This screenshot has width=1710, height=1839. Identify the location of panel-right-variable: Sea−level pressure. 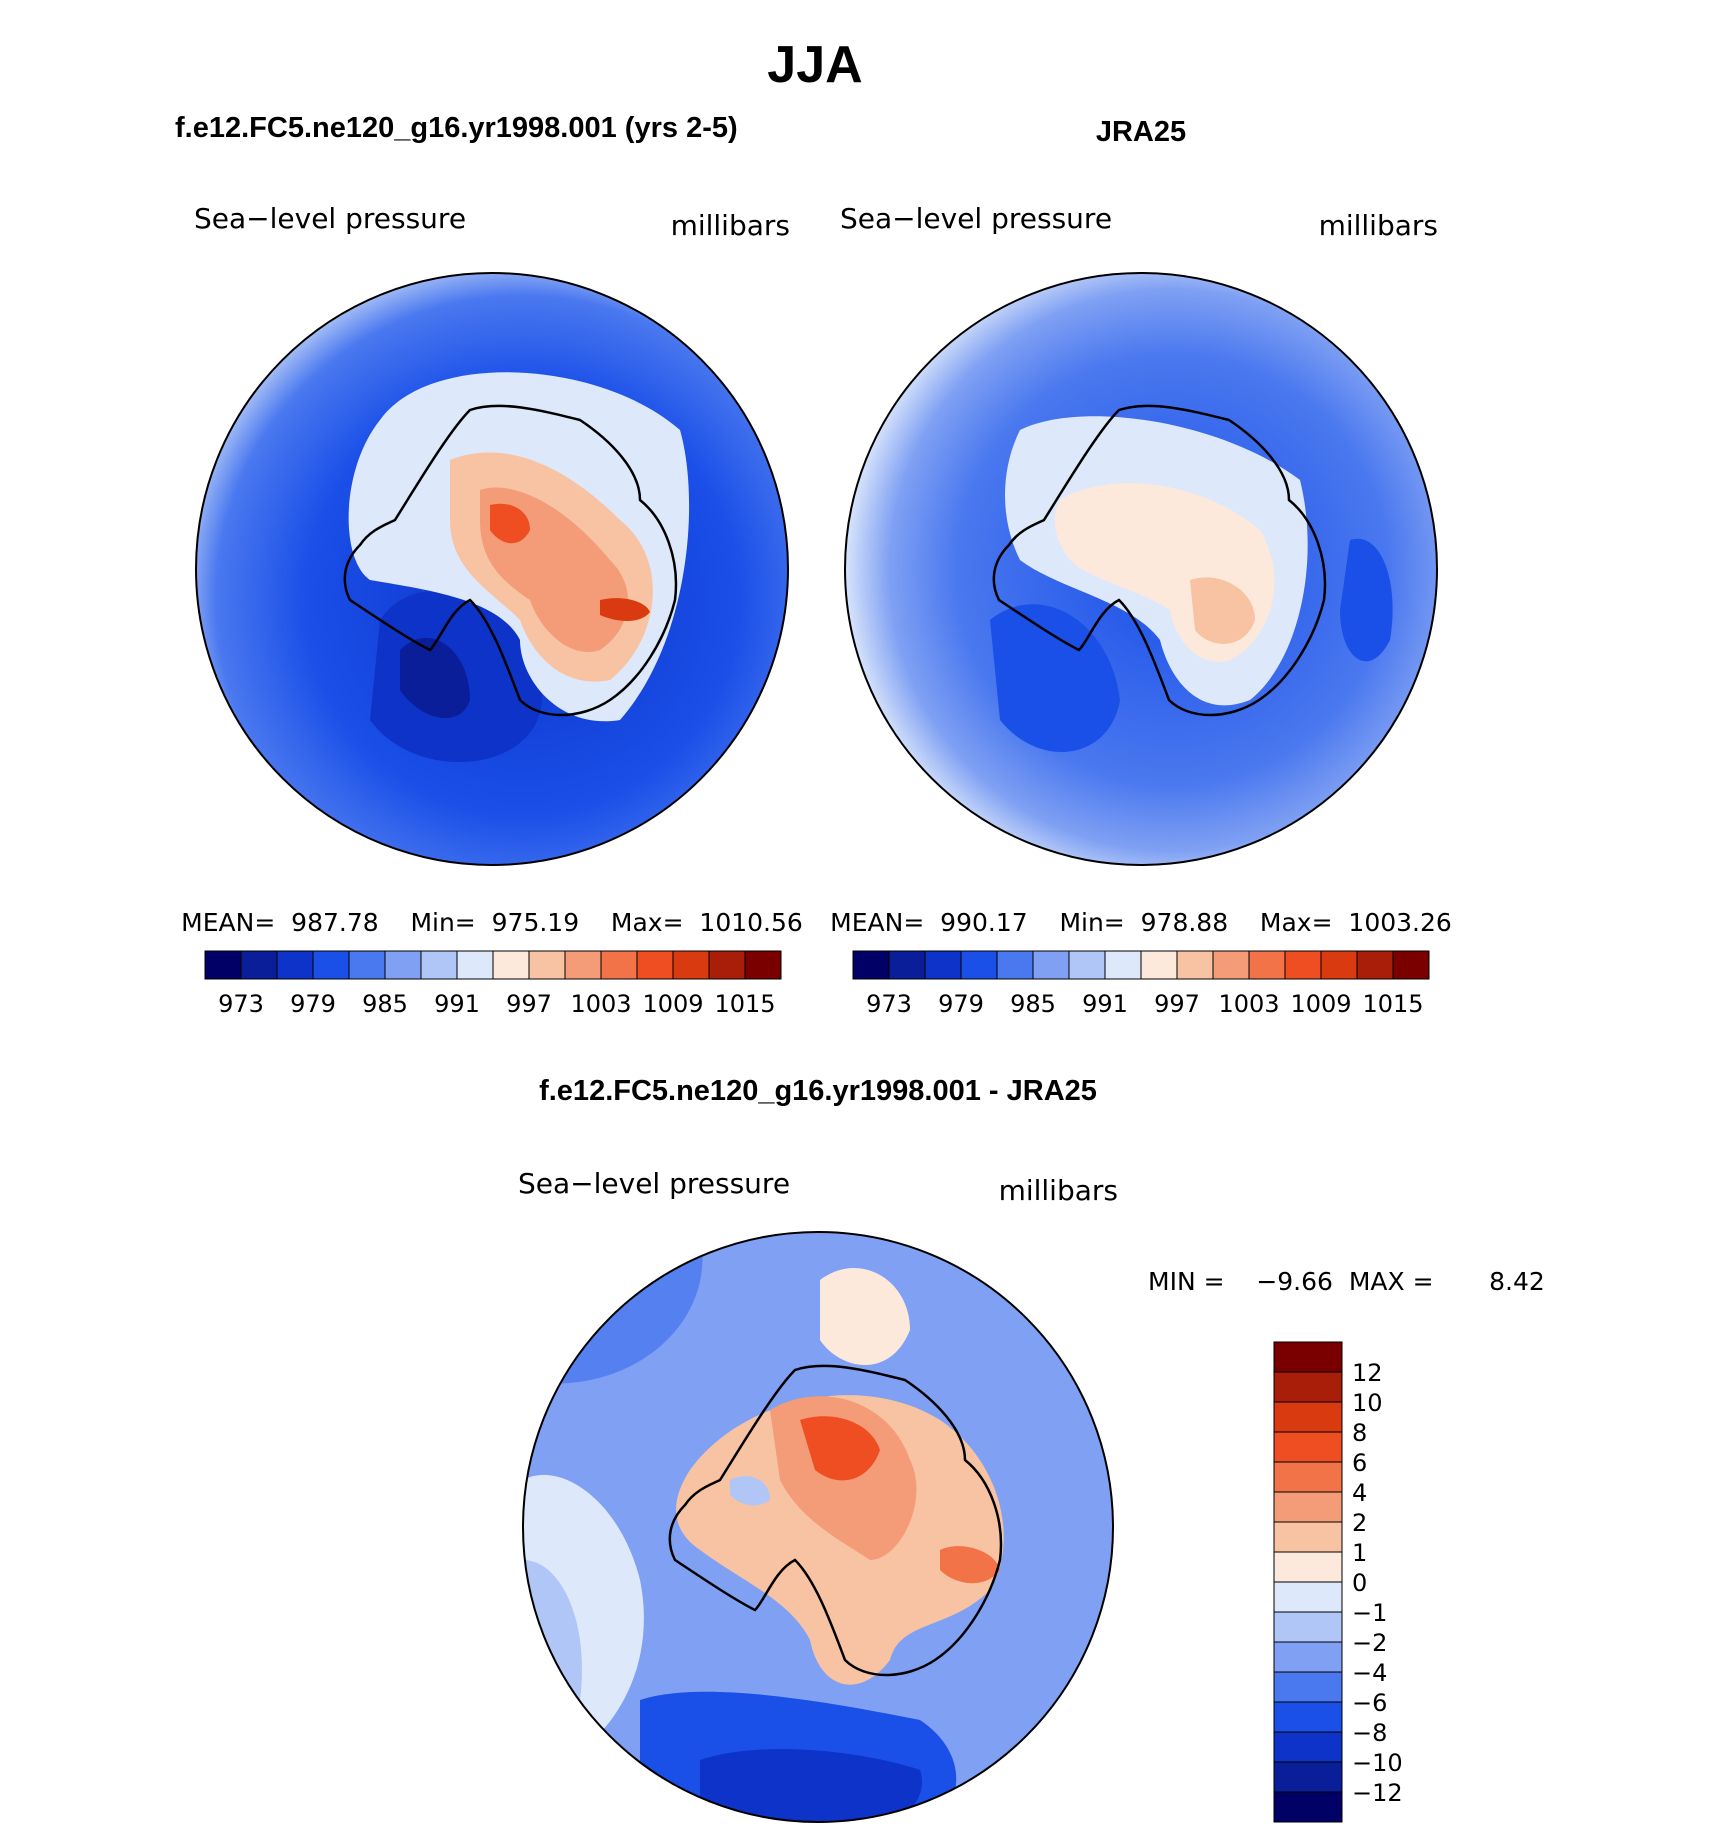
(976, 218).